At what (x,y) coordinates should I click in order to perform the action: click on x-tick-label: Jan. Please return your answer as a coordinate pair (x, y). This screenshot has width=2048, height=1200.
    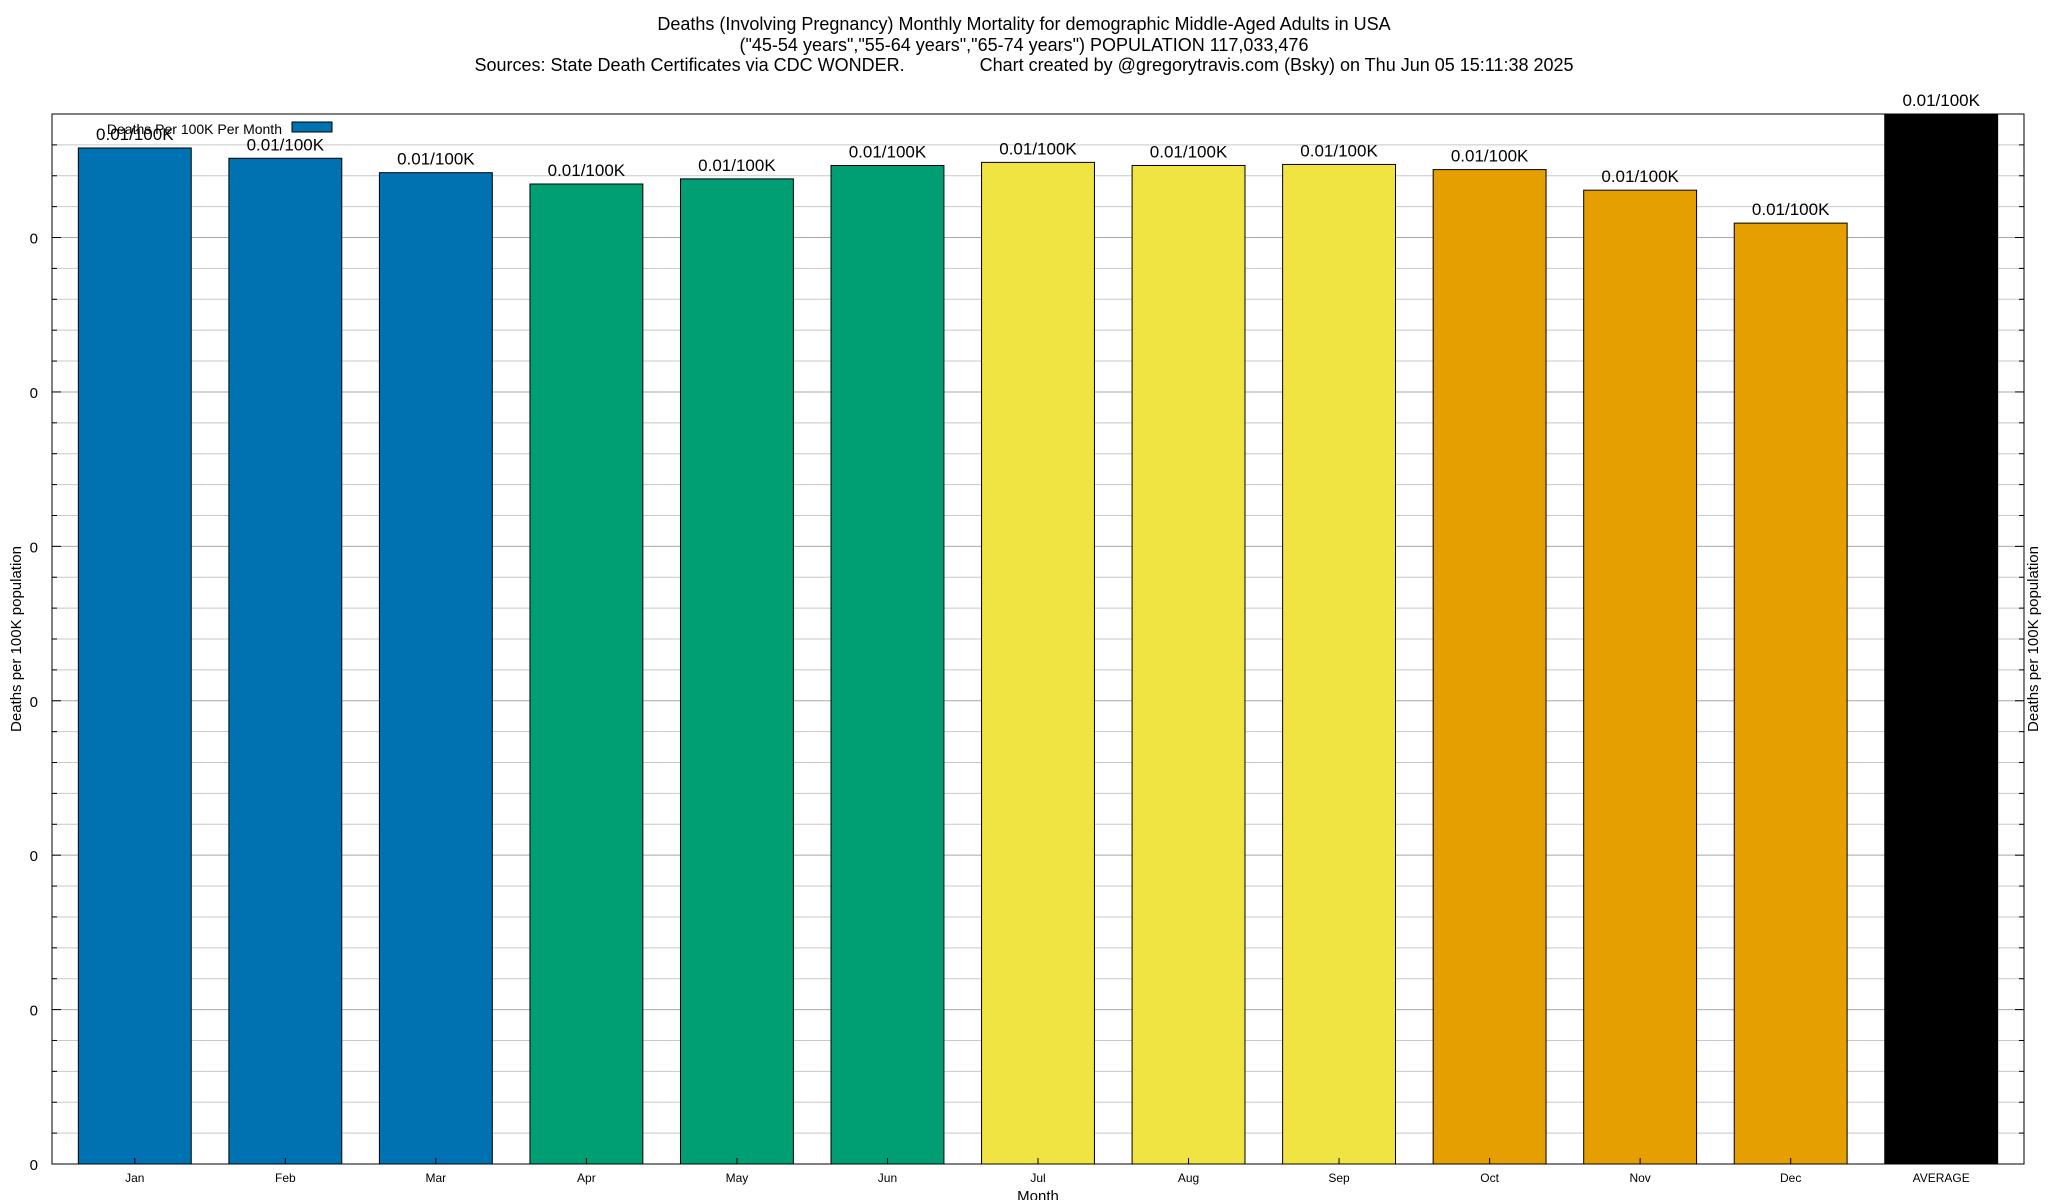
    Looking at the image, I should click on (134, 1178).